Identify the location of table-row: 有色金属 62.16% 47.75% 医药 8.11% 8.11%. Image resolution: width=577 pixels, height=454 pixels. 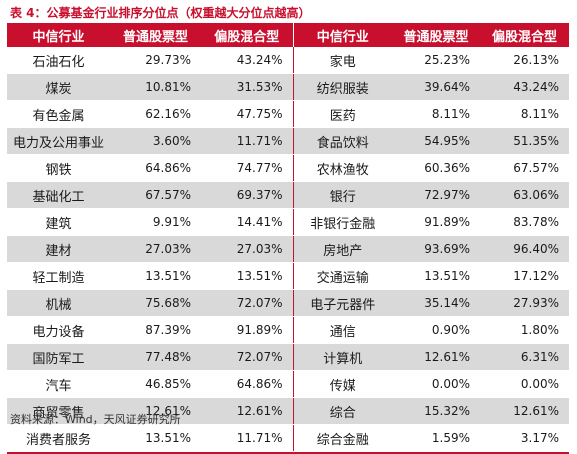
(288, 114).